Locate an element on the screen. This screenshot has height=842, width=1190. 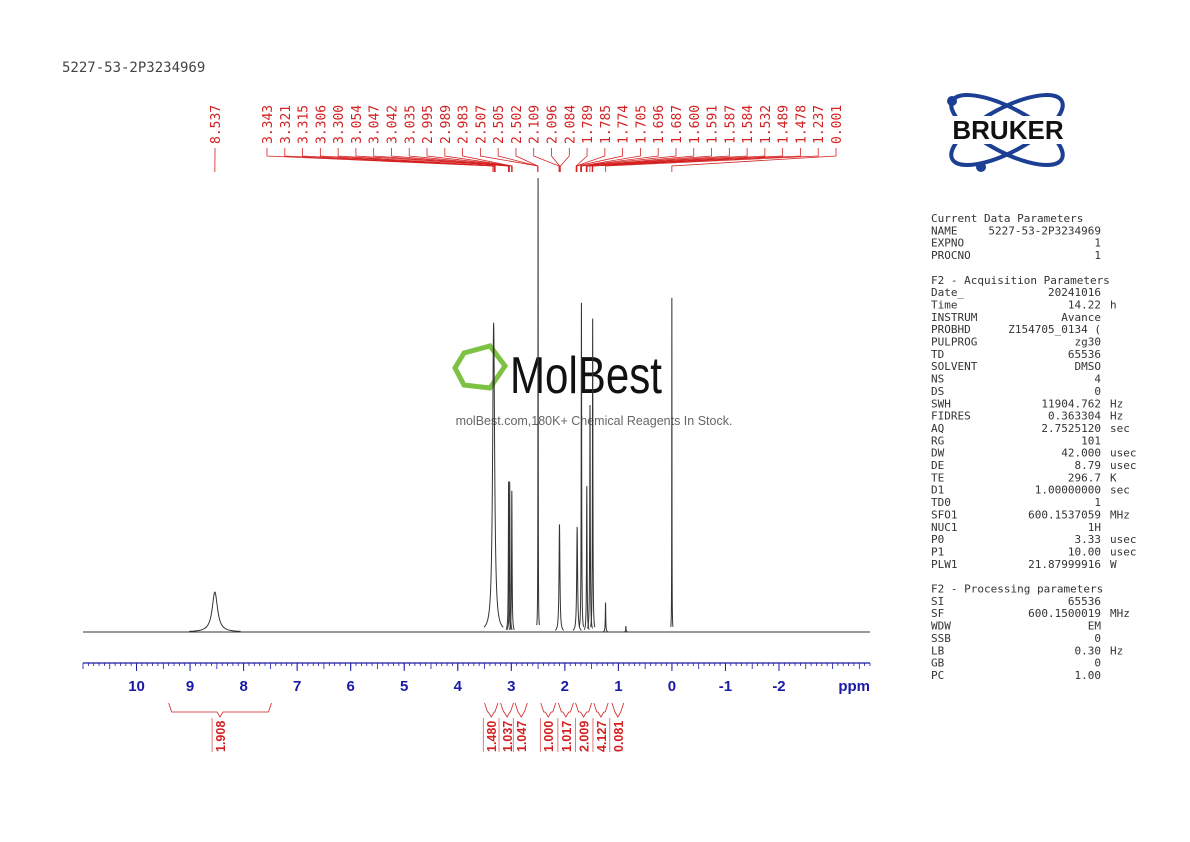
x-tick-label: 1 is located at coordinates (618, 686).